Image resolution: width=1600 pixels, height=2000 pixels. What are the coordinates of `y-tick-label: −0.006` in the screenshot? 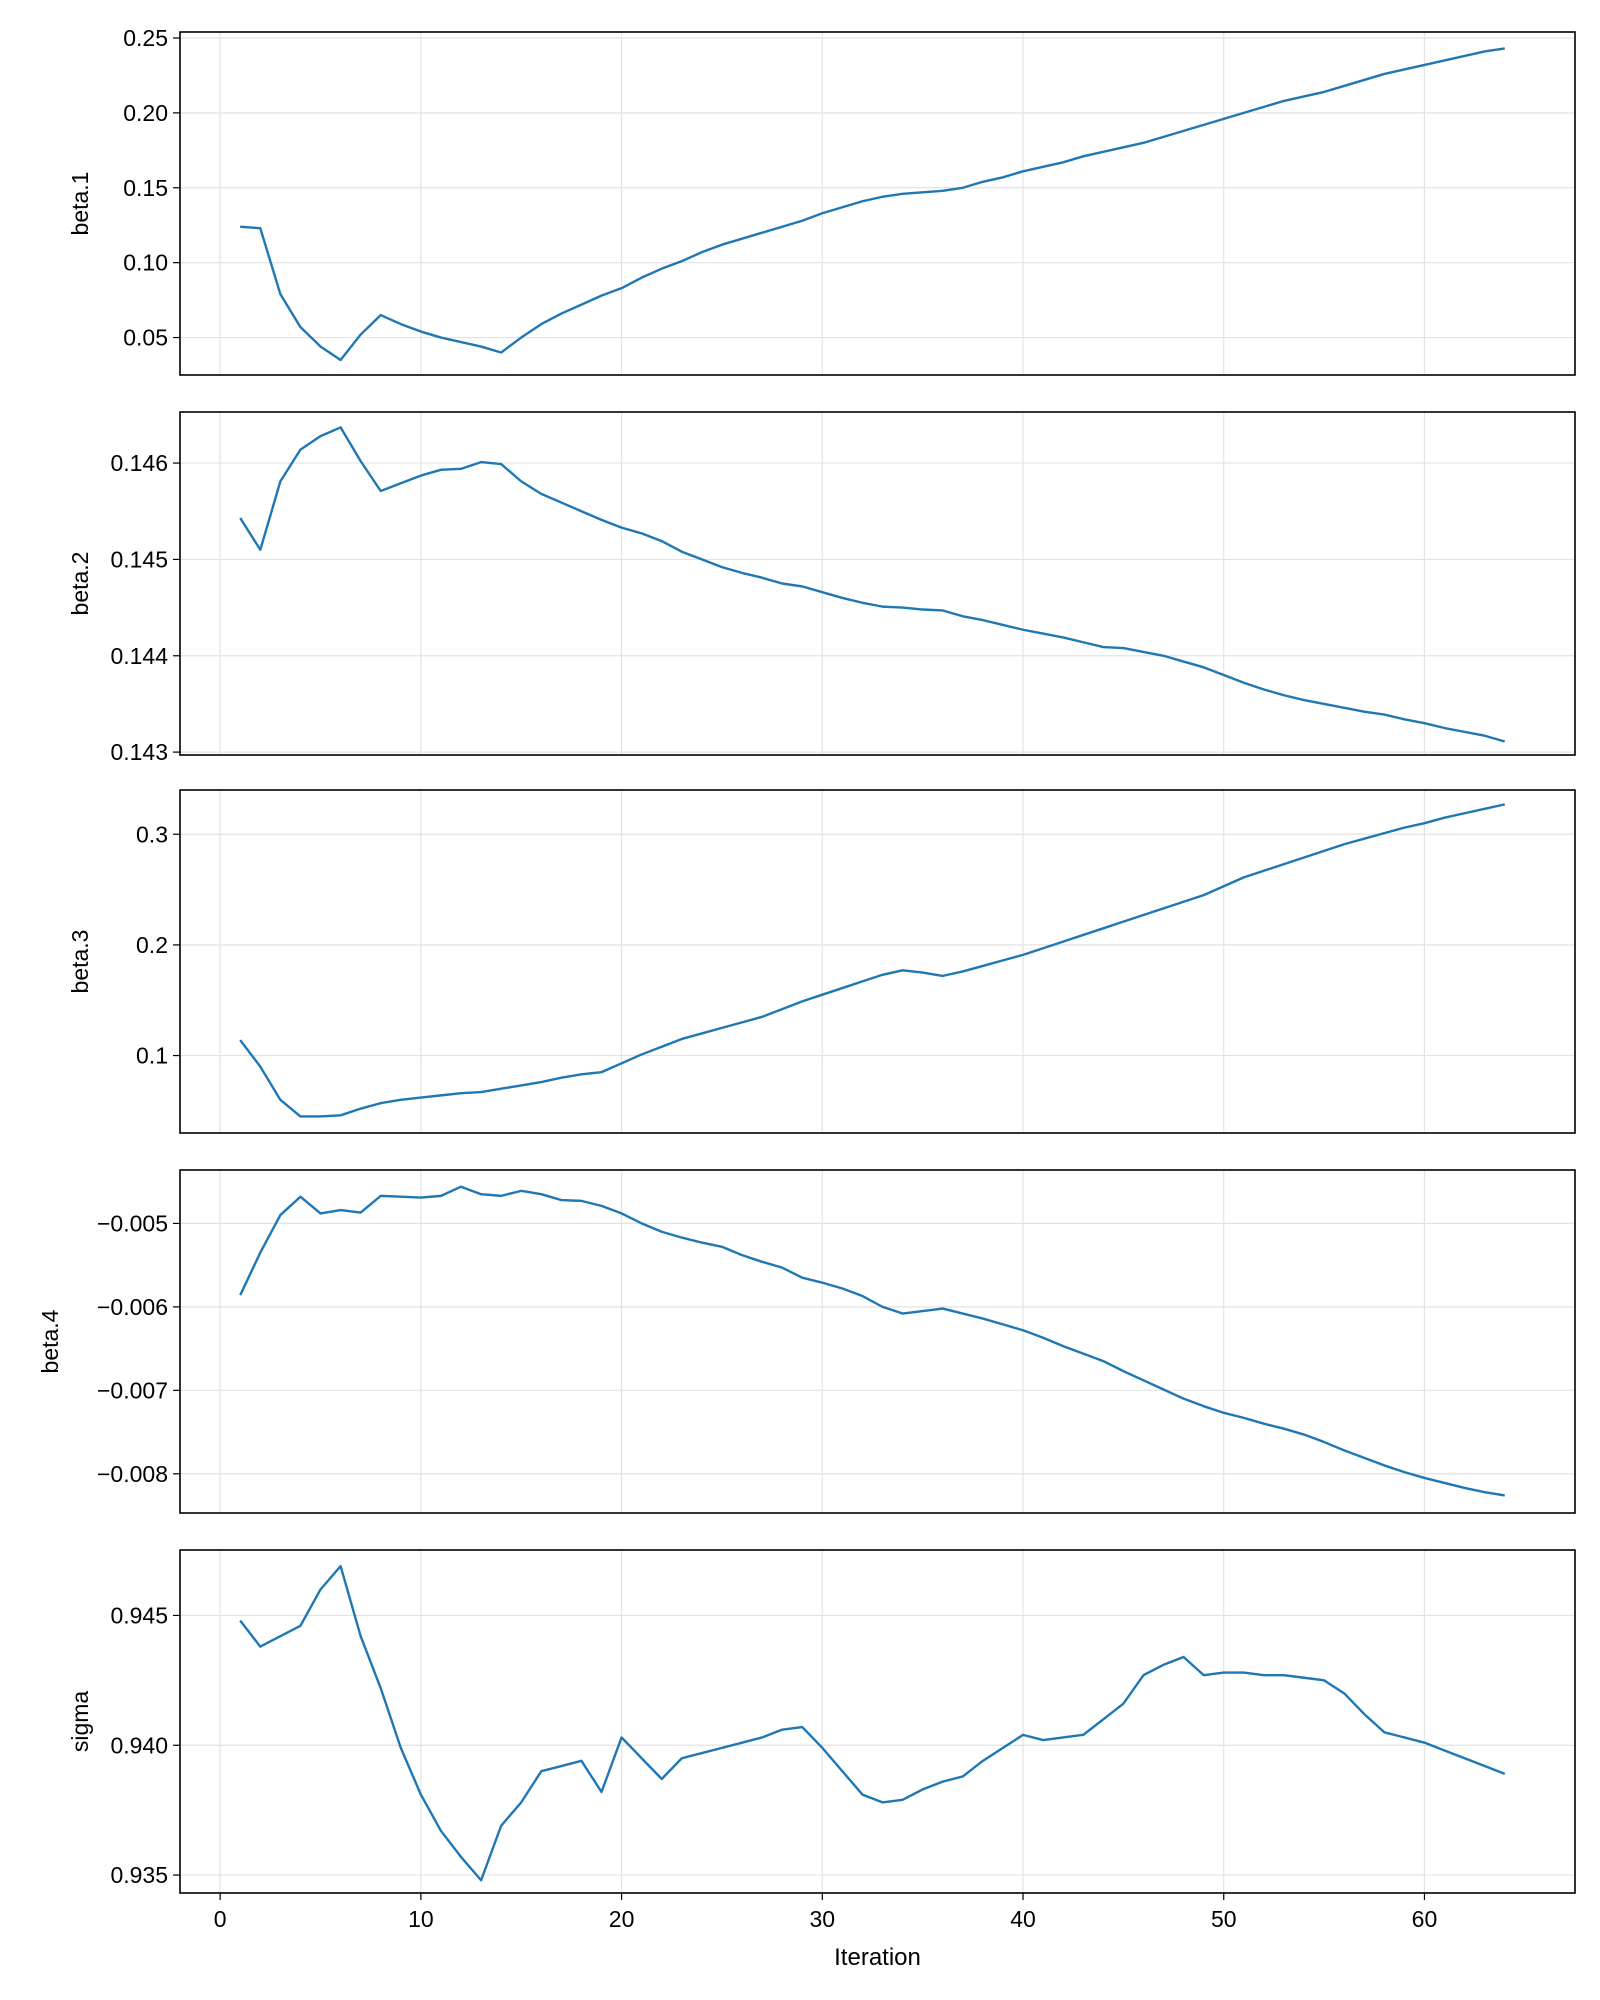 It's located at (132, 1307).